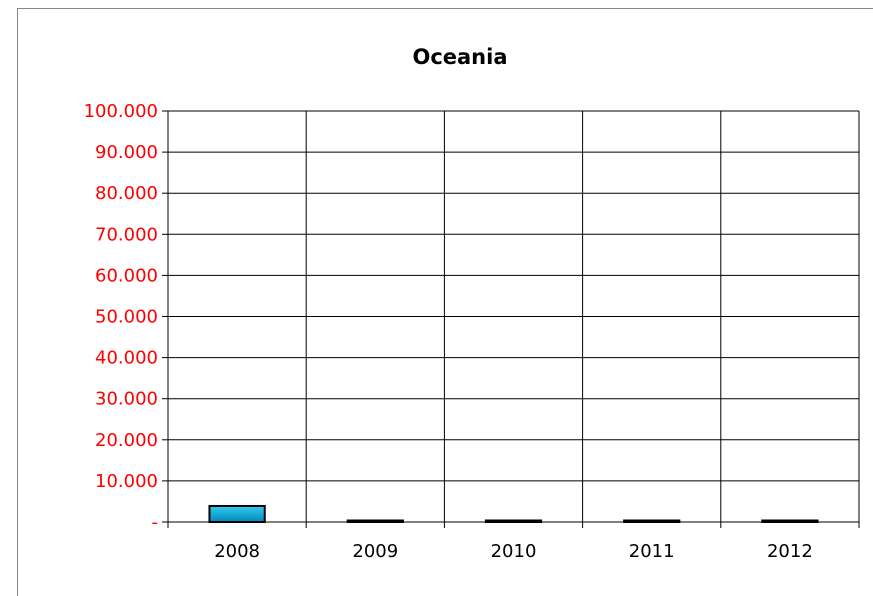  Describe the element at coordinates (652, 551) in the screenshot. I see `x-tick-label: 2011` at that location.